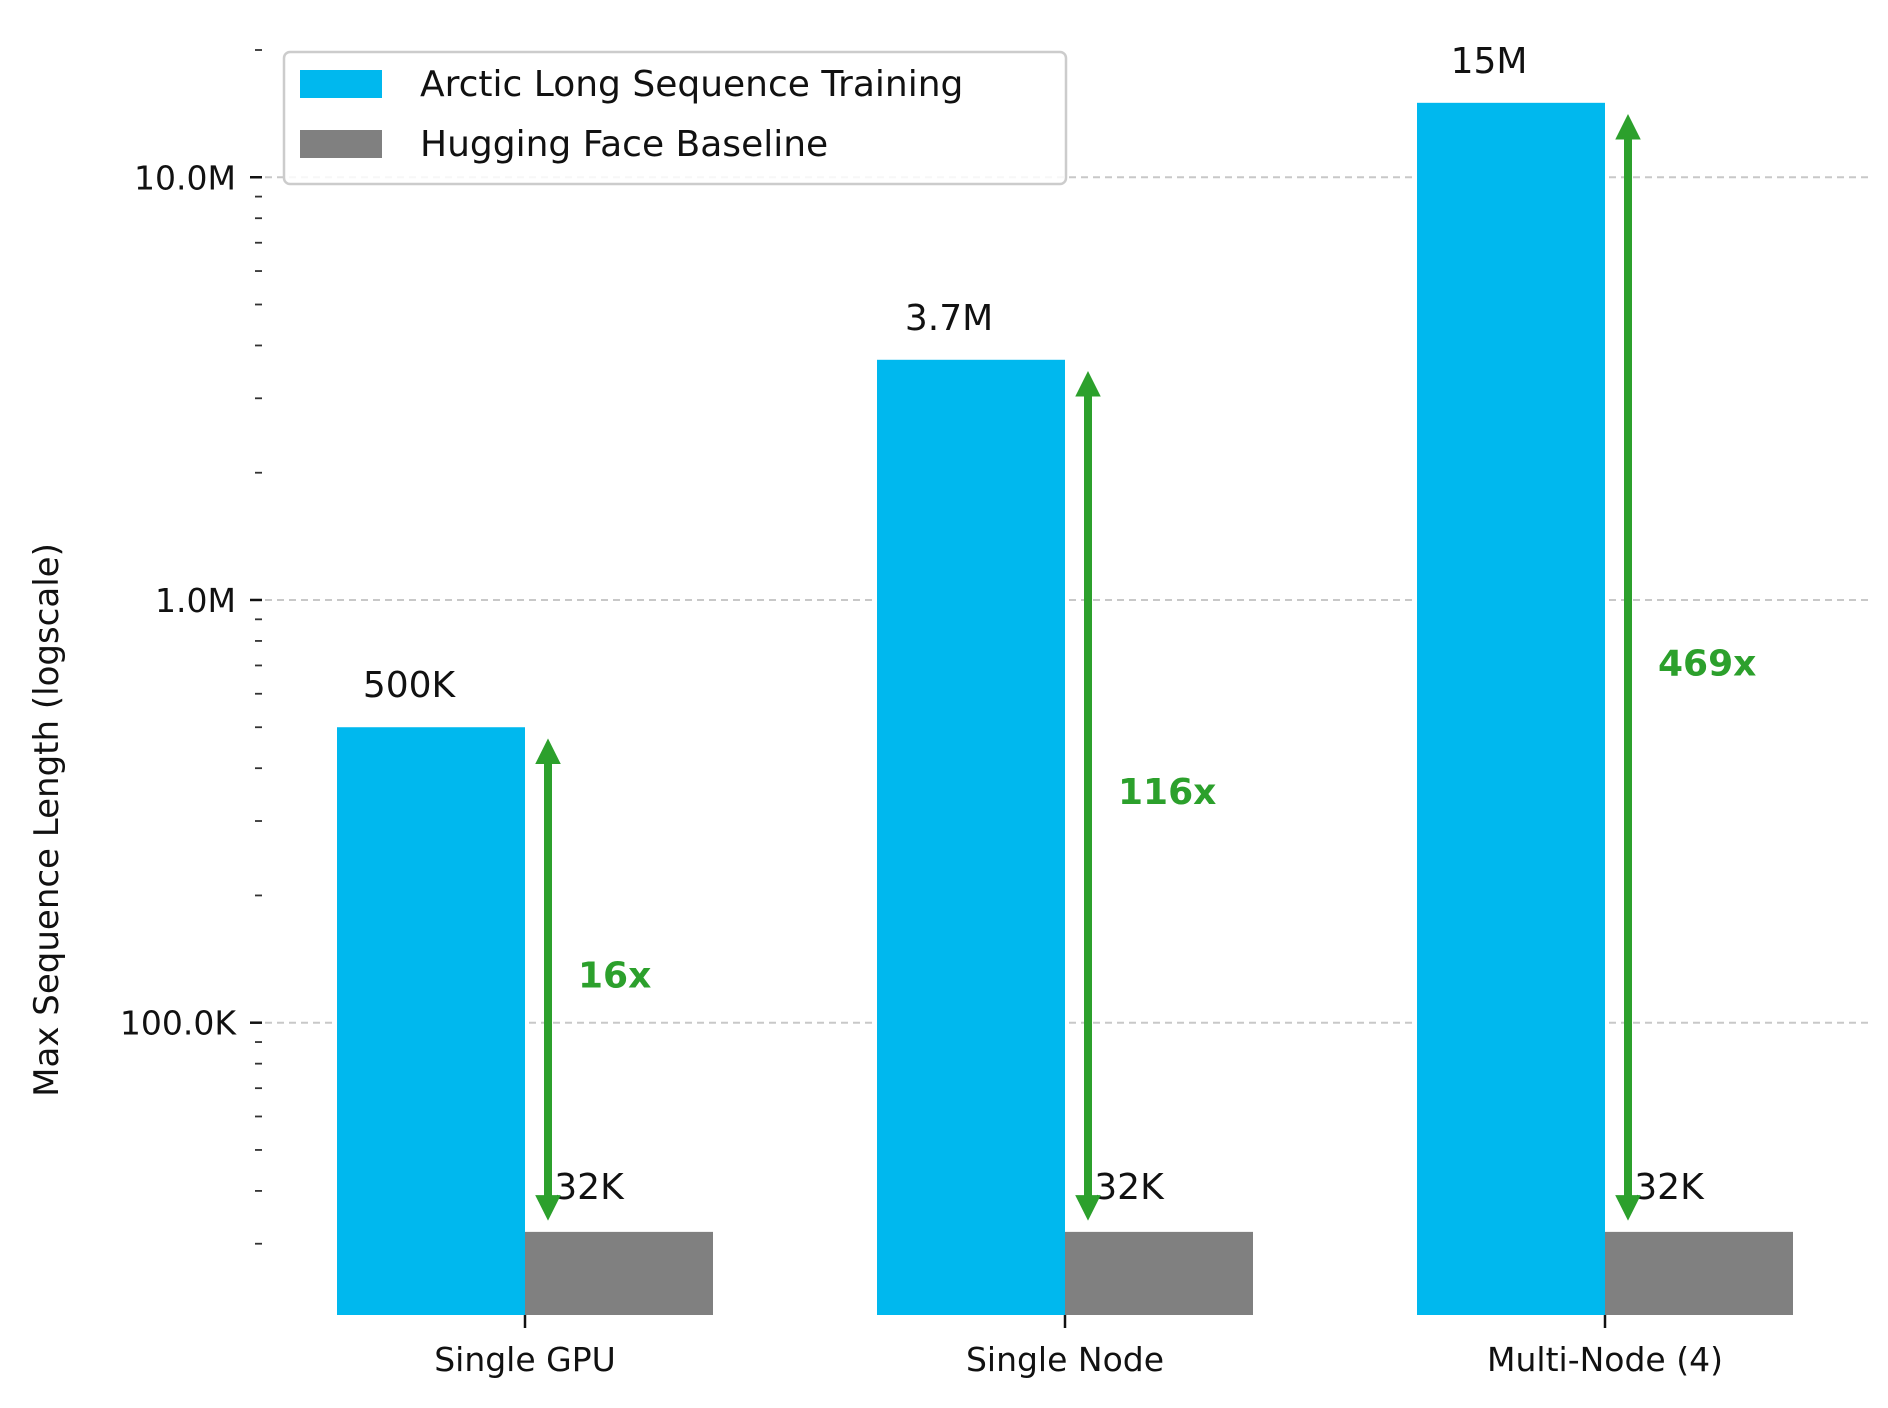 The image size is (1888, 1408). What do you see at coordinates (1167, 792) in the screenshot?
I see `ratio-label-1: 116x` at bounding box center [1167, 792].